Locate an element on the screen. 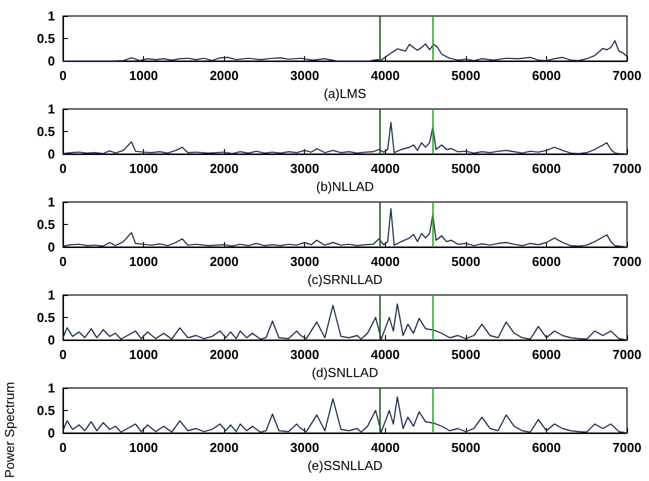  x-axis-title: (a)LMS is located at coordinates (345, 93).